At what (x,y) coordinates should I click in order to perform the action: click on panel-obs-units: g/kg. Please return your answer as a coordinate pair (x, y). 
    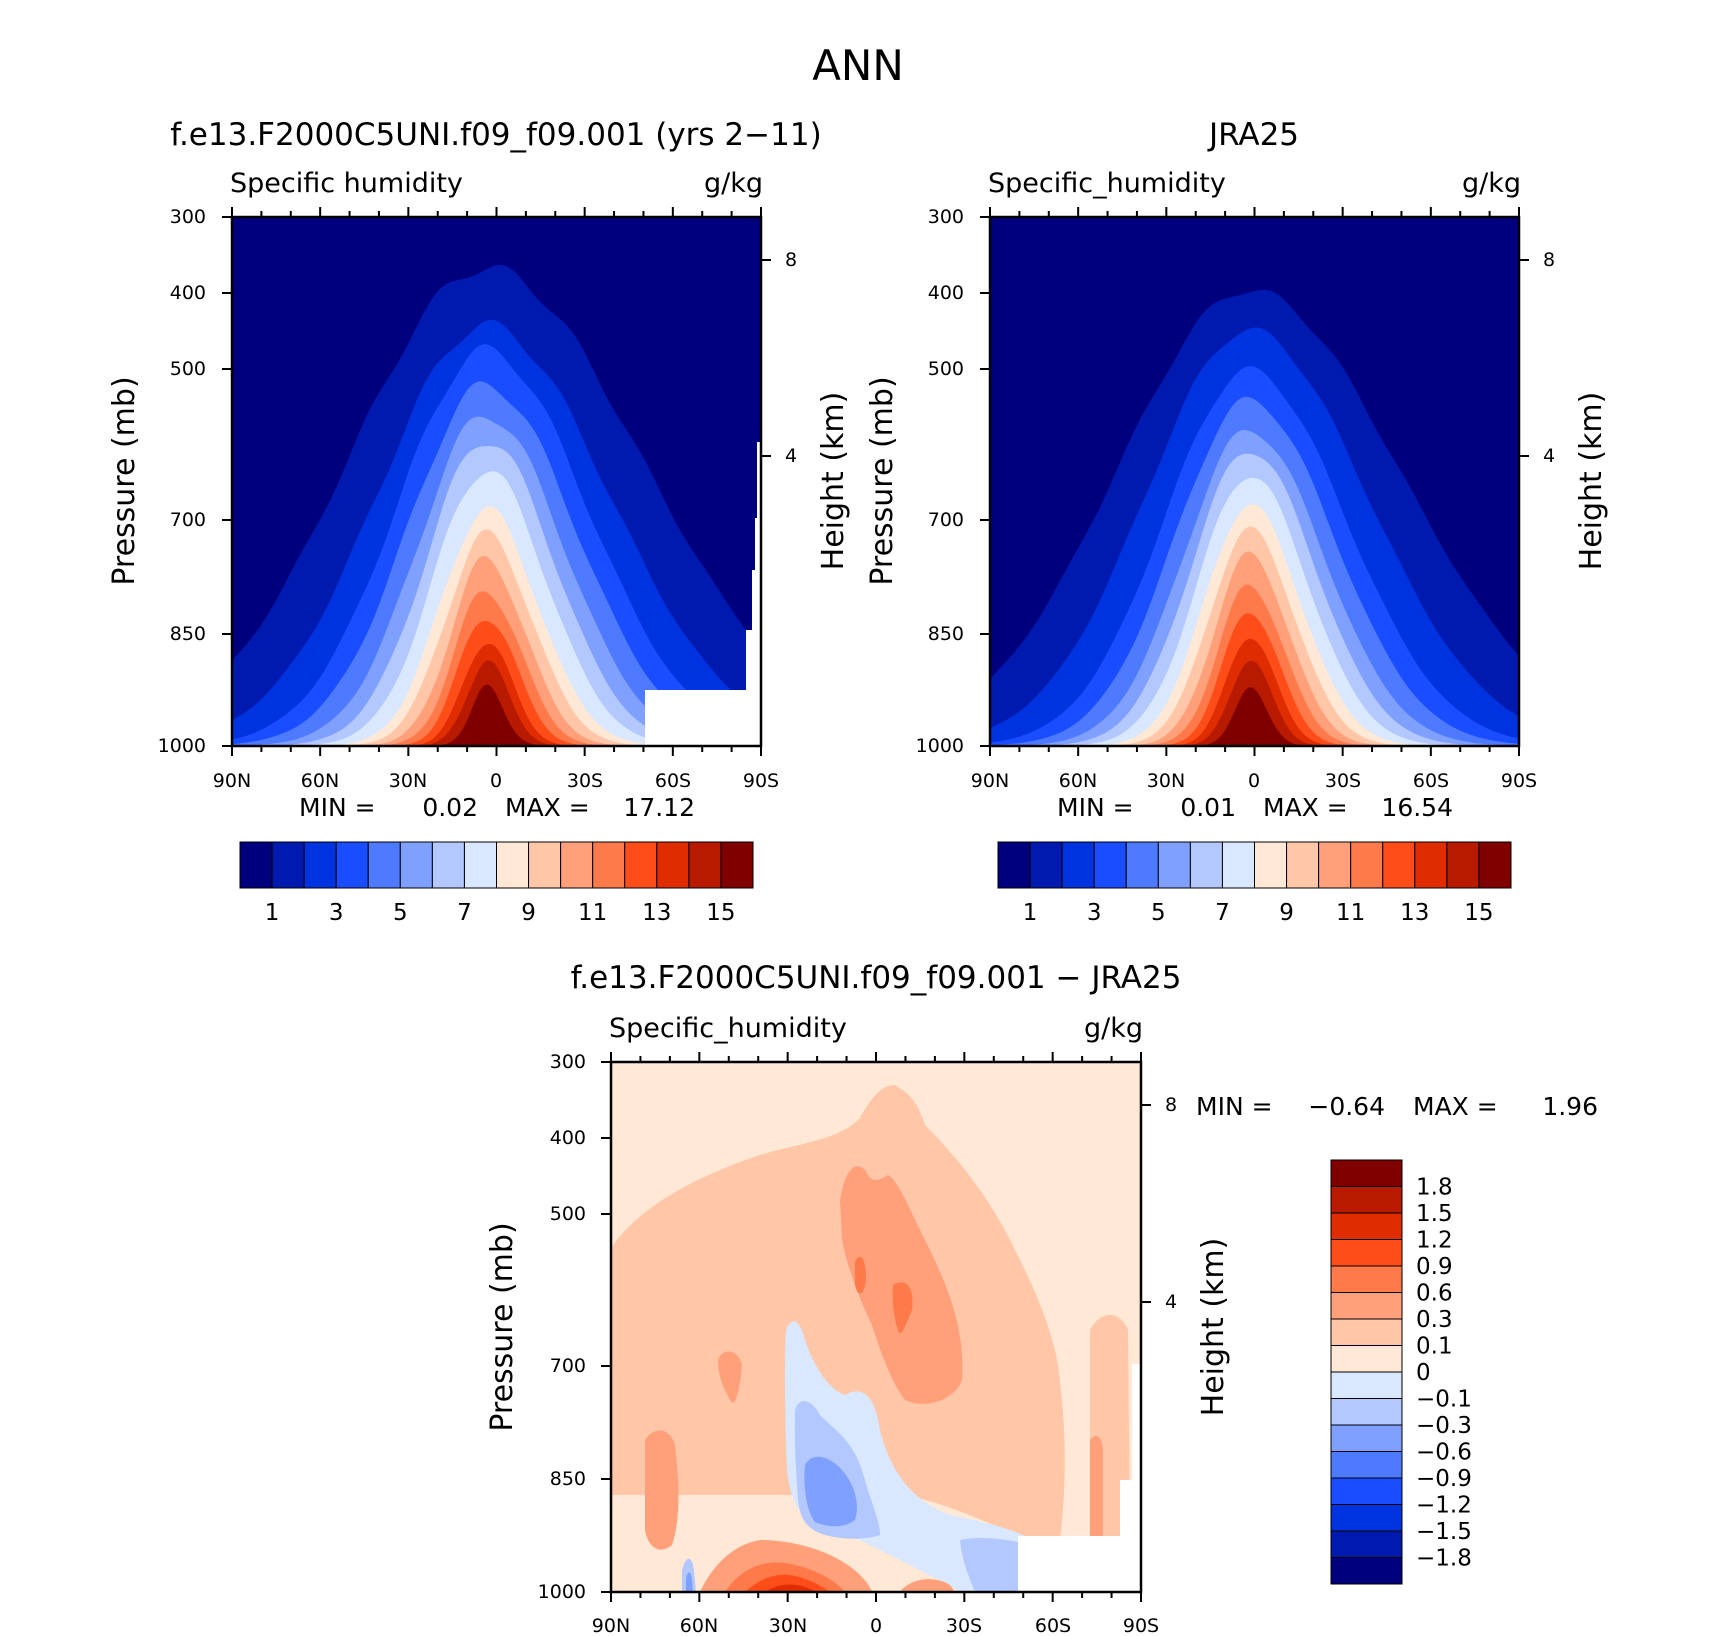
    Looking at the image, I should click on (1491, 183).